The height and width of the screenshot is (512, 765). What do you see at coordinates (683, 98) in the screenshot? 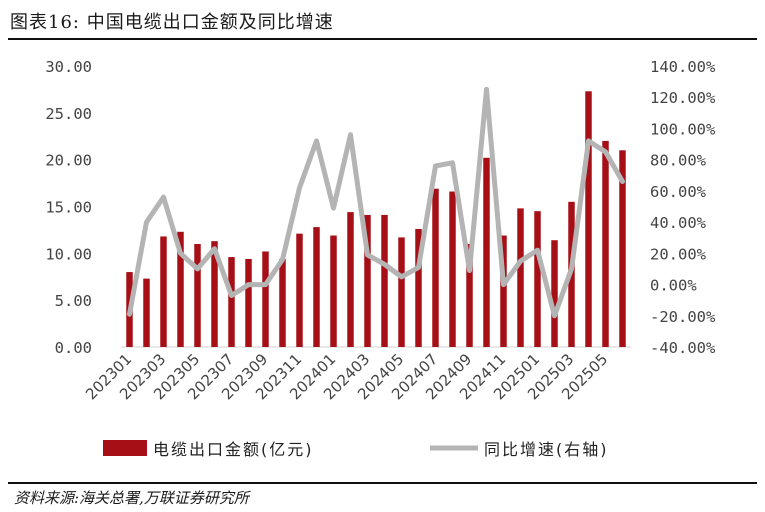
I see `y2-tick-label: 120.00%` at bounding box center [683, 98].